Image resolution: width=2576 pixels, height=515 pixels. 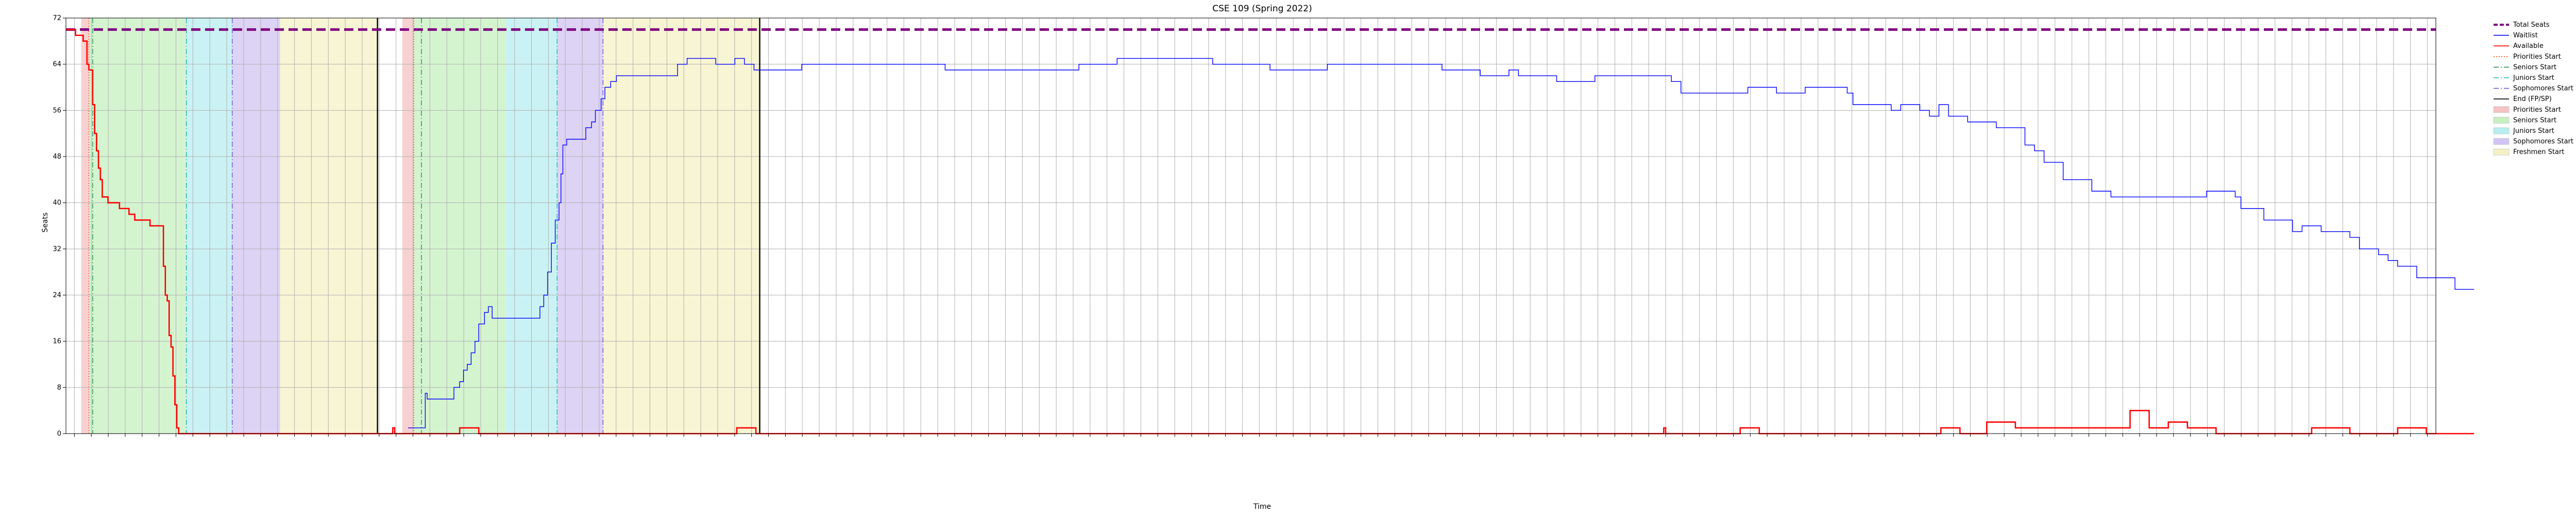 I want to click on legend-patch-seniors-start, so click(x=2501, y=120).